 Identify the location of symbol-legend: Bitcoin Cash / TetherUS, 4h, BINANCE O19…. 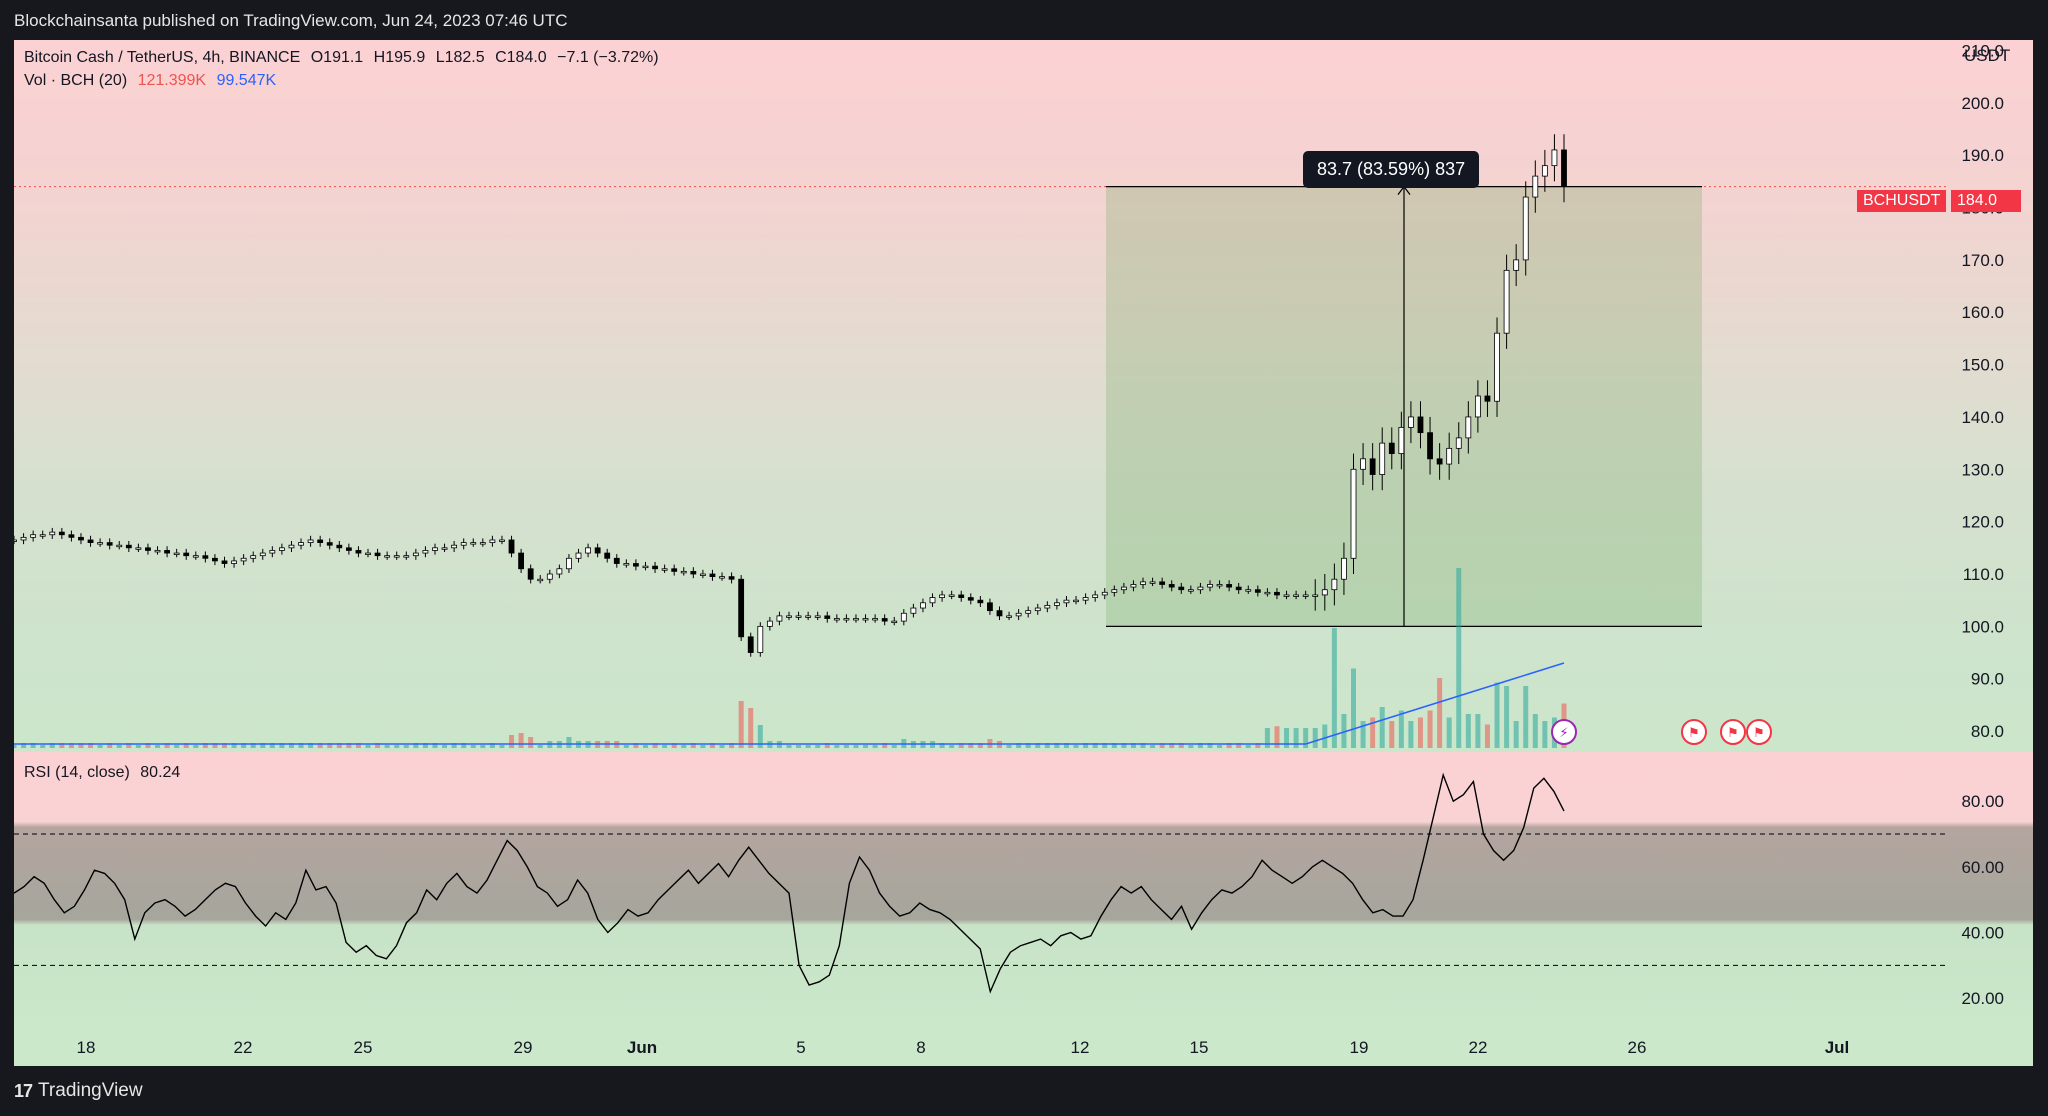
(344, 58).